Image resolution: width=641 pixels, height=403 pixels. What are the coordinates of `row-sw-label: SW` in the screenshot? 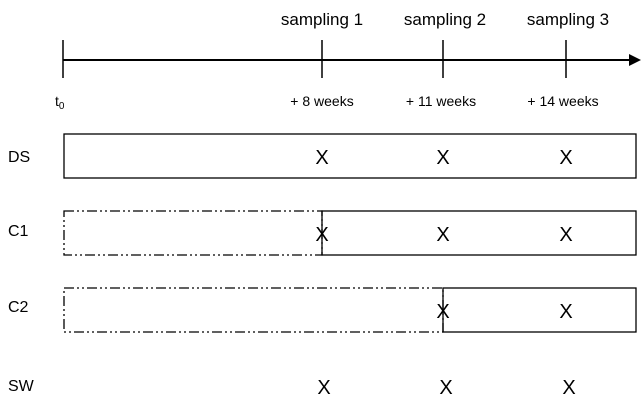 It's located at (21, 386).